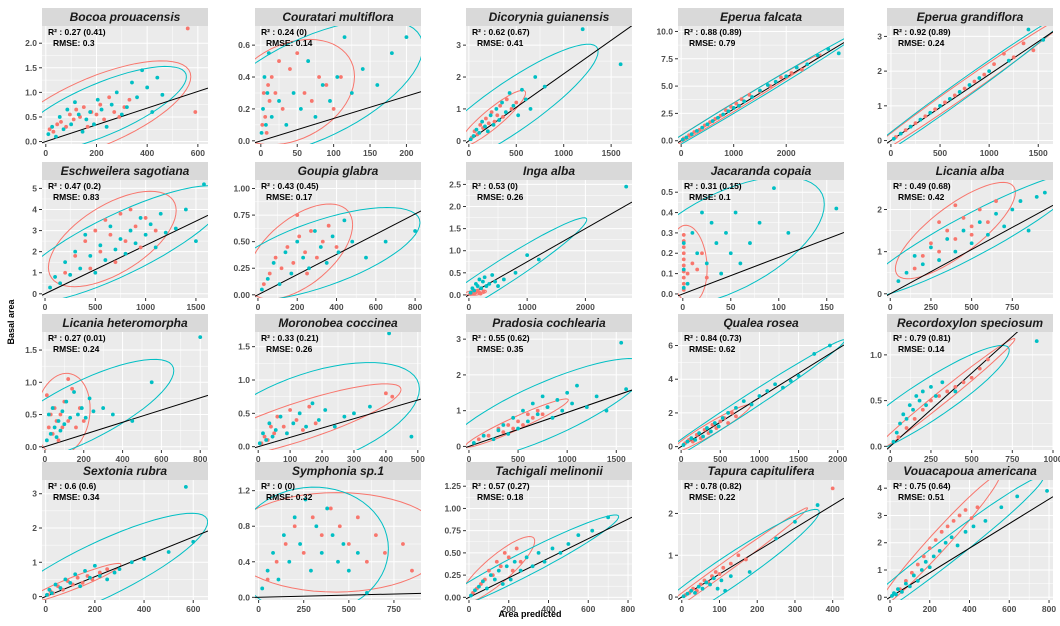 The width and height of the screenshot is (1060, 626). Describe the element at coordinates (682, 307) in the screenshot. I see `x-tick-label: 0` at that location.